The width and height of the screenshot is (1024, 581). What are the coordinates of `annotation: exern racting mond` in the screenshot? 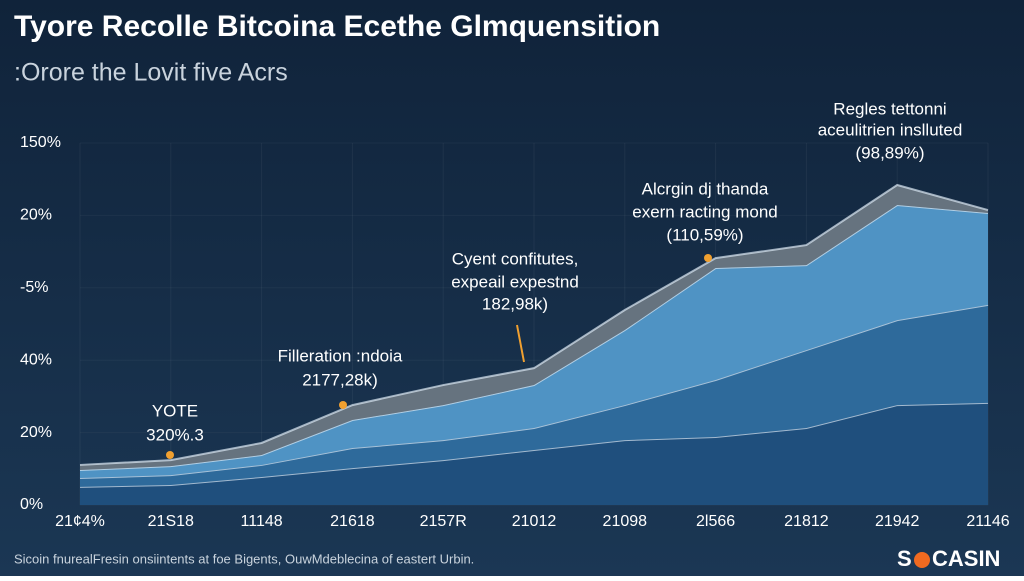 It's located at (705, 211).